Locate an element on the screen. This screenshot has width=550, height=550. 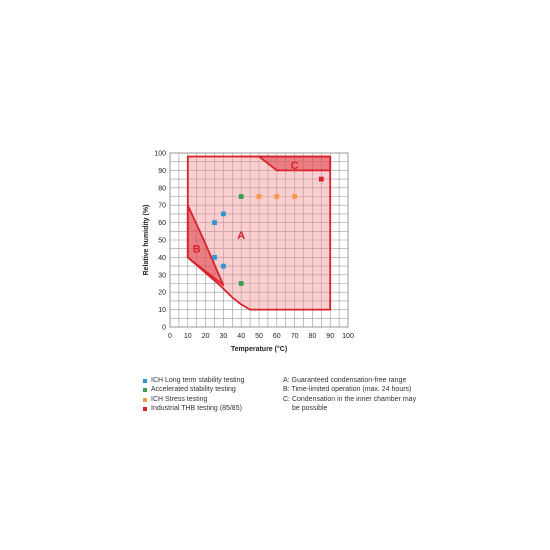
y-tick-label: 30 is located at coordinates (162, 275).